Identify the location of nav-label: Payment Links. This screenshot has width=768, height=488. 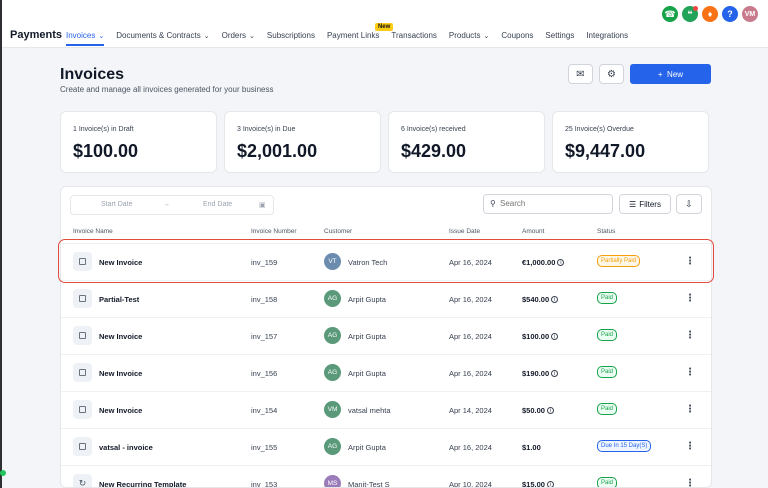
(353, 35).